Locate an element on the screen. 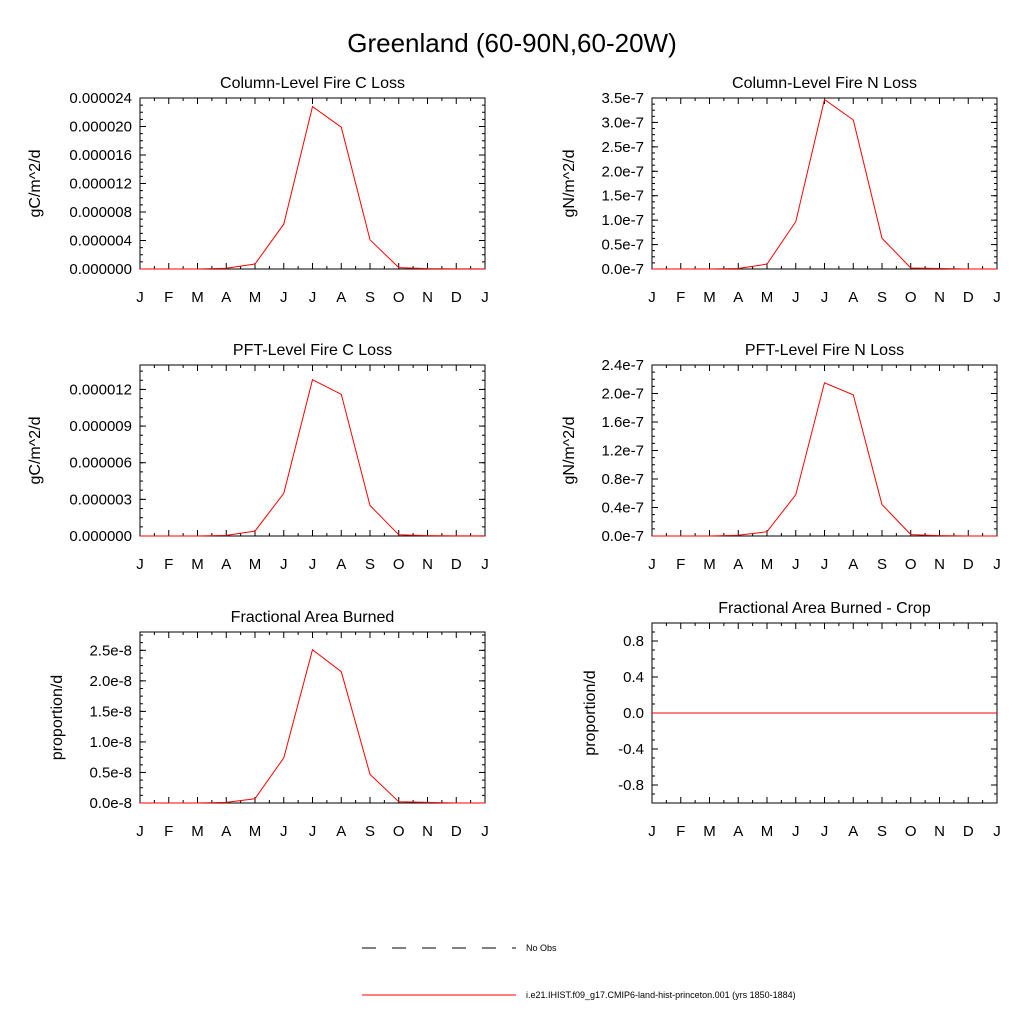 The image size is (1024, 1024). y-tick-label: 2.5e-8 is located at coordinates (110, 650).